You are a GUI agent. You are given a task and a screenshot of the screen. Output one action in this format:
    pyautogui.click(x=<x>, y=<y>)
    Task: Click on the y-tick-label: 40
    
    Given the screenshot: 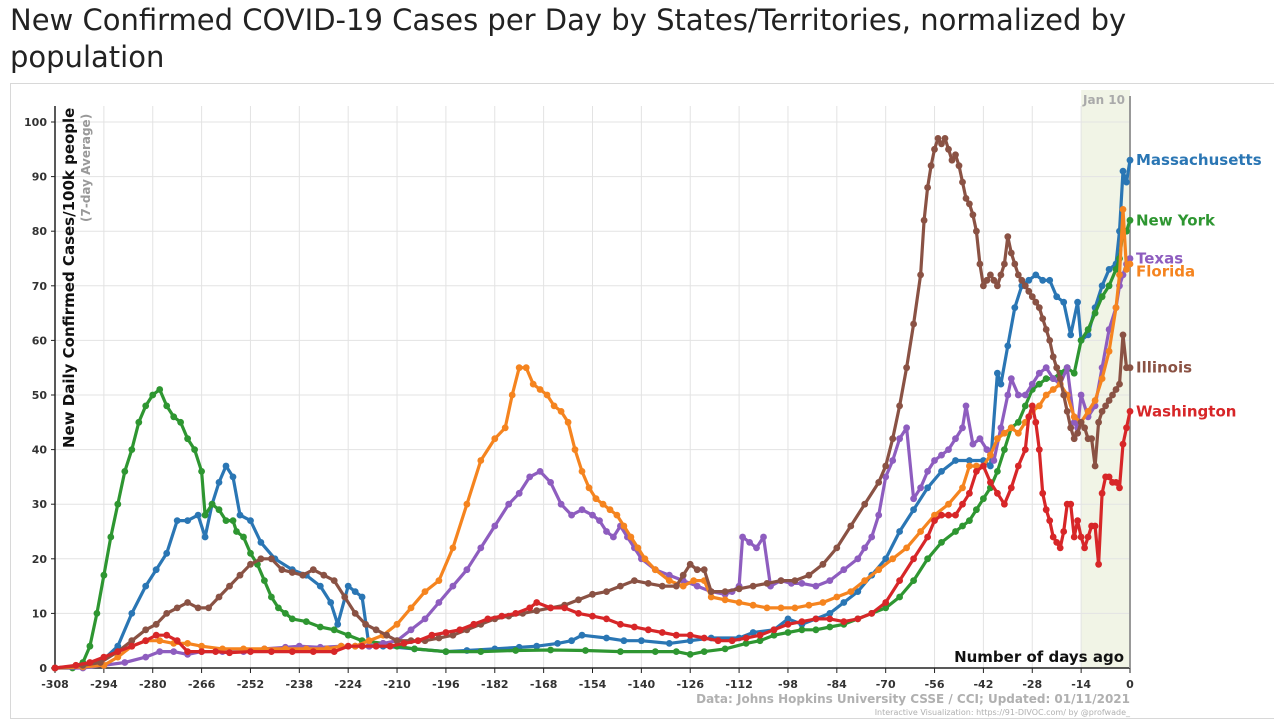 What is the action you would take?
    pyautogui.click(x=40, y=450)
    